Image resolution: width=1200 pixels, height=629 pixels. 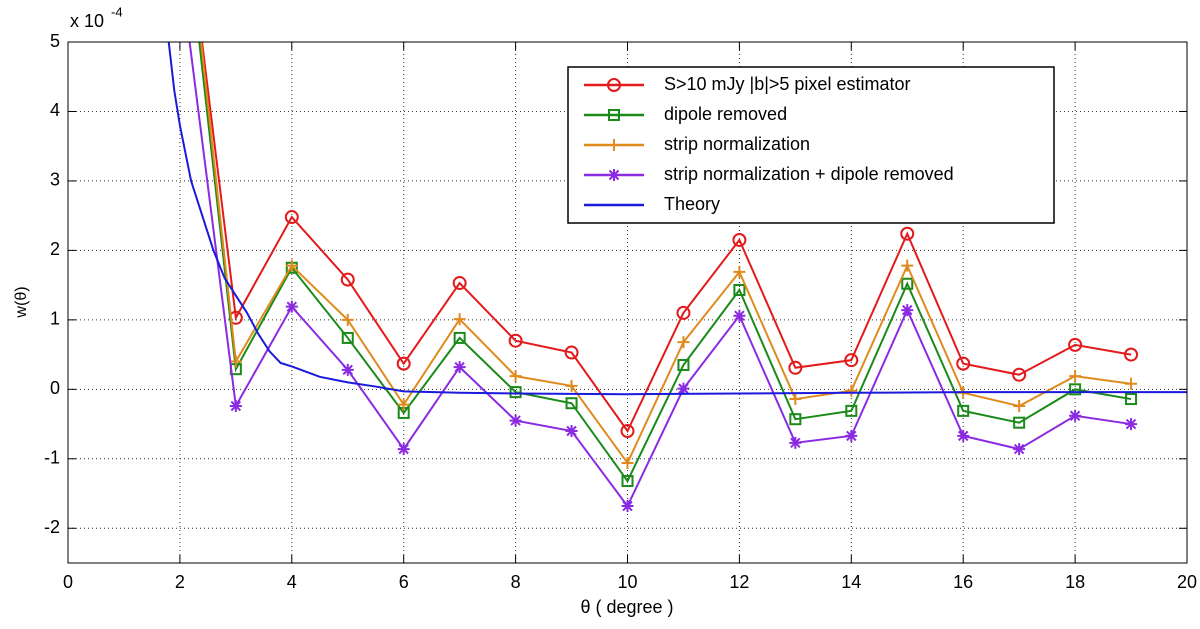 What do you see at coordinates (692, 204) in the screenshot?
I see `legend-label: Theory` at bounding box center [692, 204].